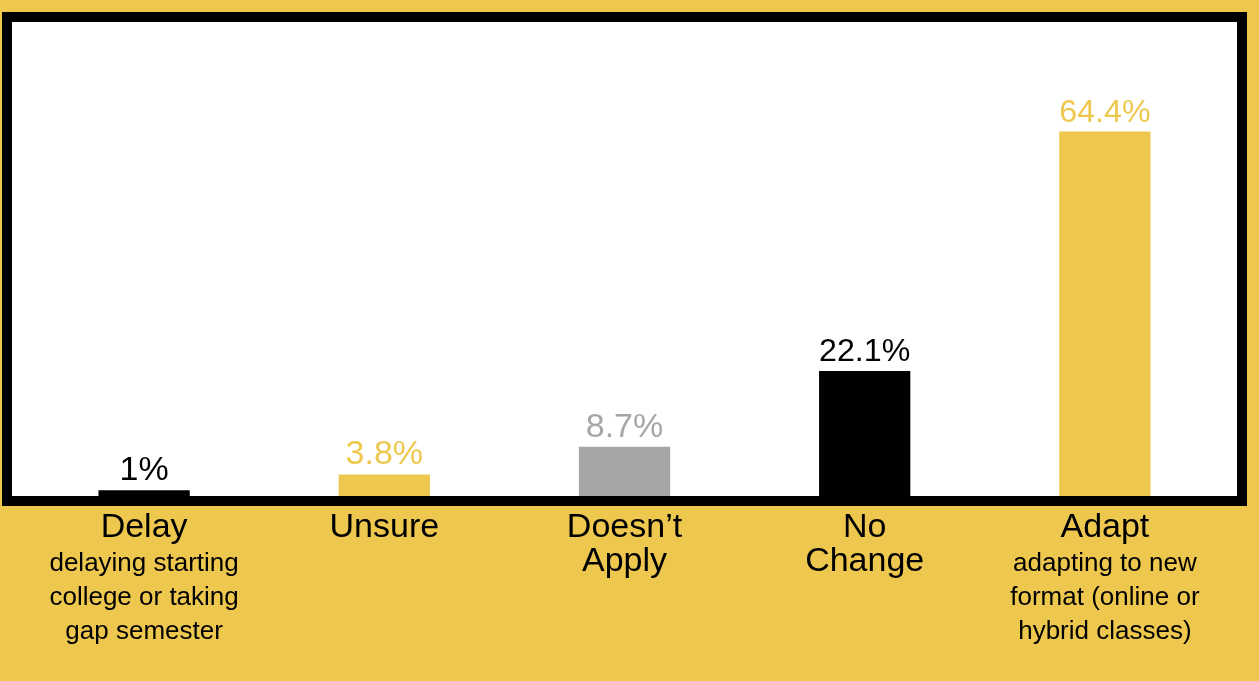 This screenshot has width=1259, height=681. Describe the element at coordinates (144, 468) in the screenshot. I see `data-label: 1%` at that location.